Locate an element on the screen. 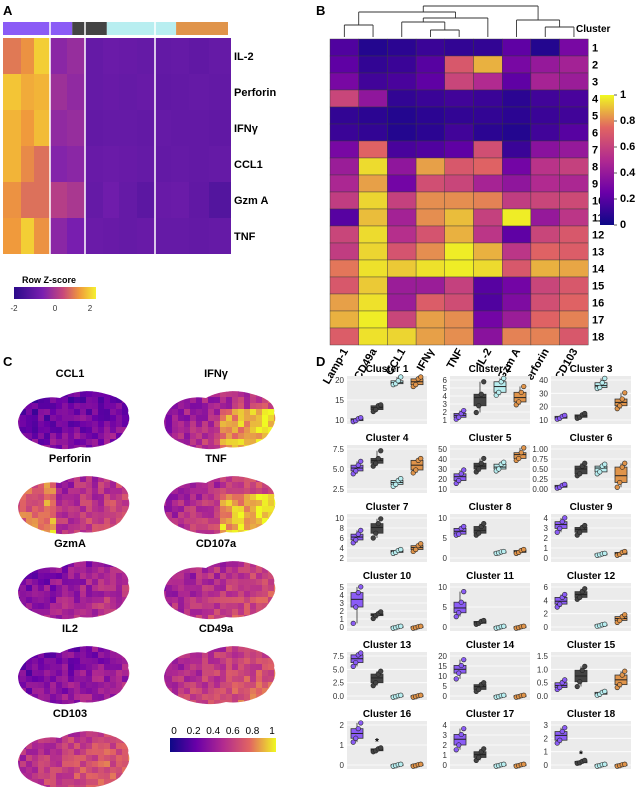 The height and width of the screenshot is (787, 638). box is located at coordinates (621, 474).